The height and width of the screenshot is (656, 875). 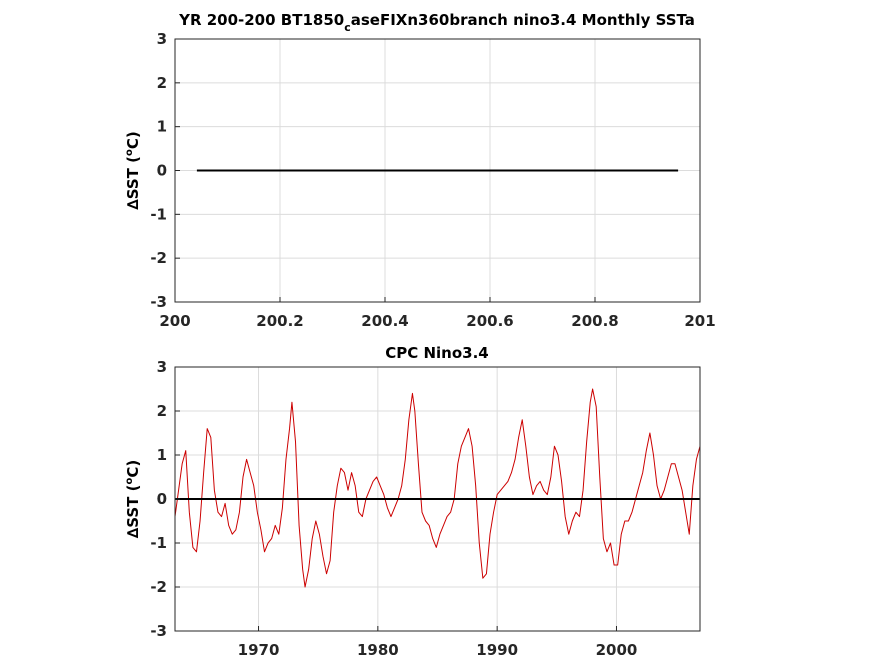 What do you see at coordinates (436, 353) in the screenshot?
I see `bottom-title: CPC Nino3.4` at bounding box center [436, 353].